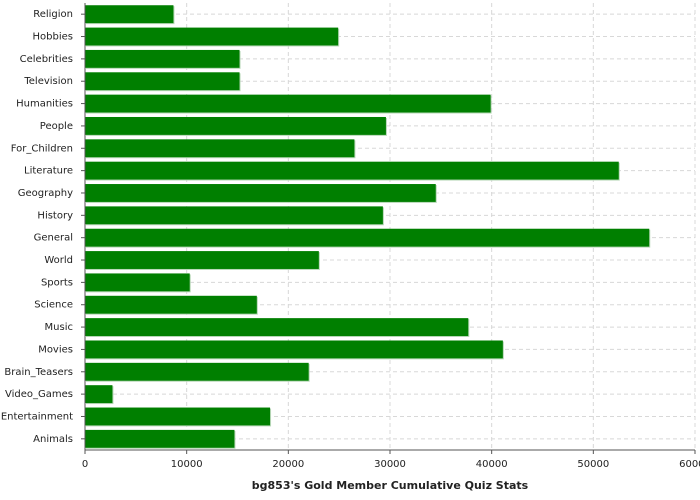 The height and width of the screenshot is (500, 700). Describe the element at coordinates (48, 171) in the screenshot. I see `y-tick-label: Literature` at that location.